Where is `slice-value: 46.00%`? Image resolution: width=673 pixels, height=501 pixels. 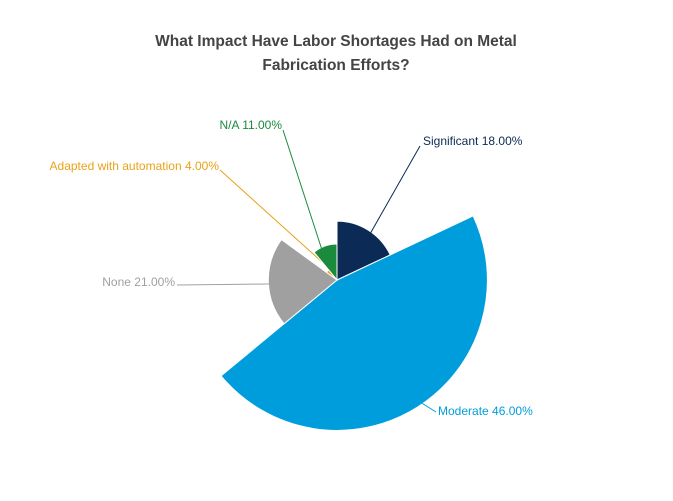
slice-value: 46.00% is located at coordinates (512, 411).